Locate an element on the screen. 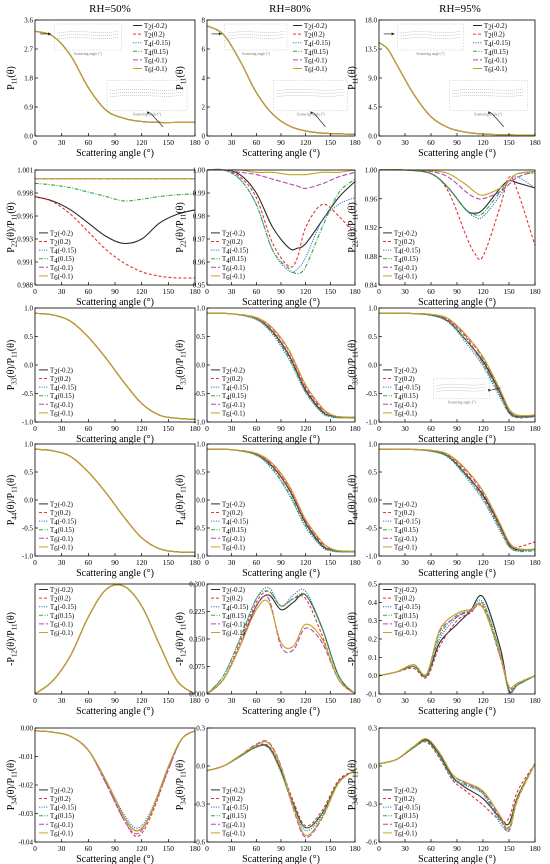 Image resolution: width=550 pixels, height=864 pixels. plot-frame is located at coordinates (281, 78).